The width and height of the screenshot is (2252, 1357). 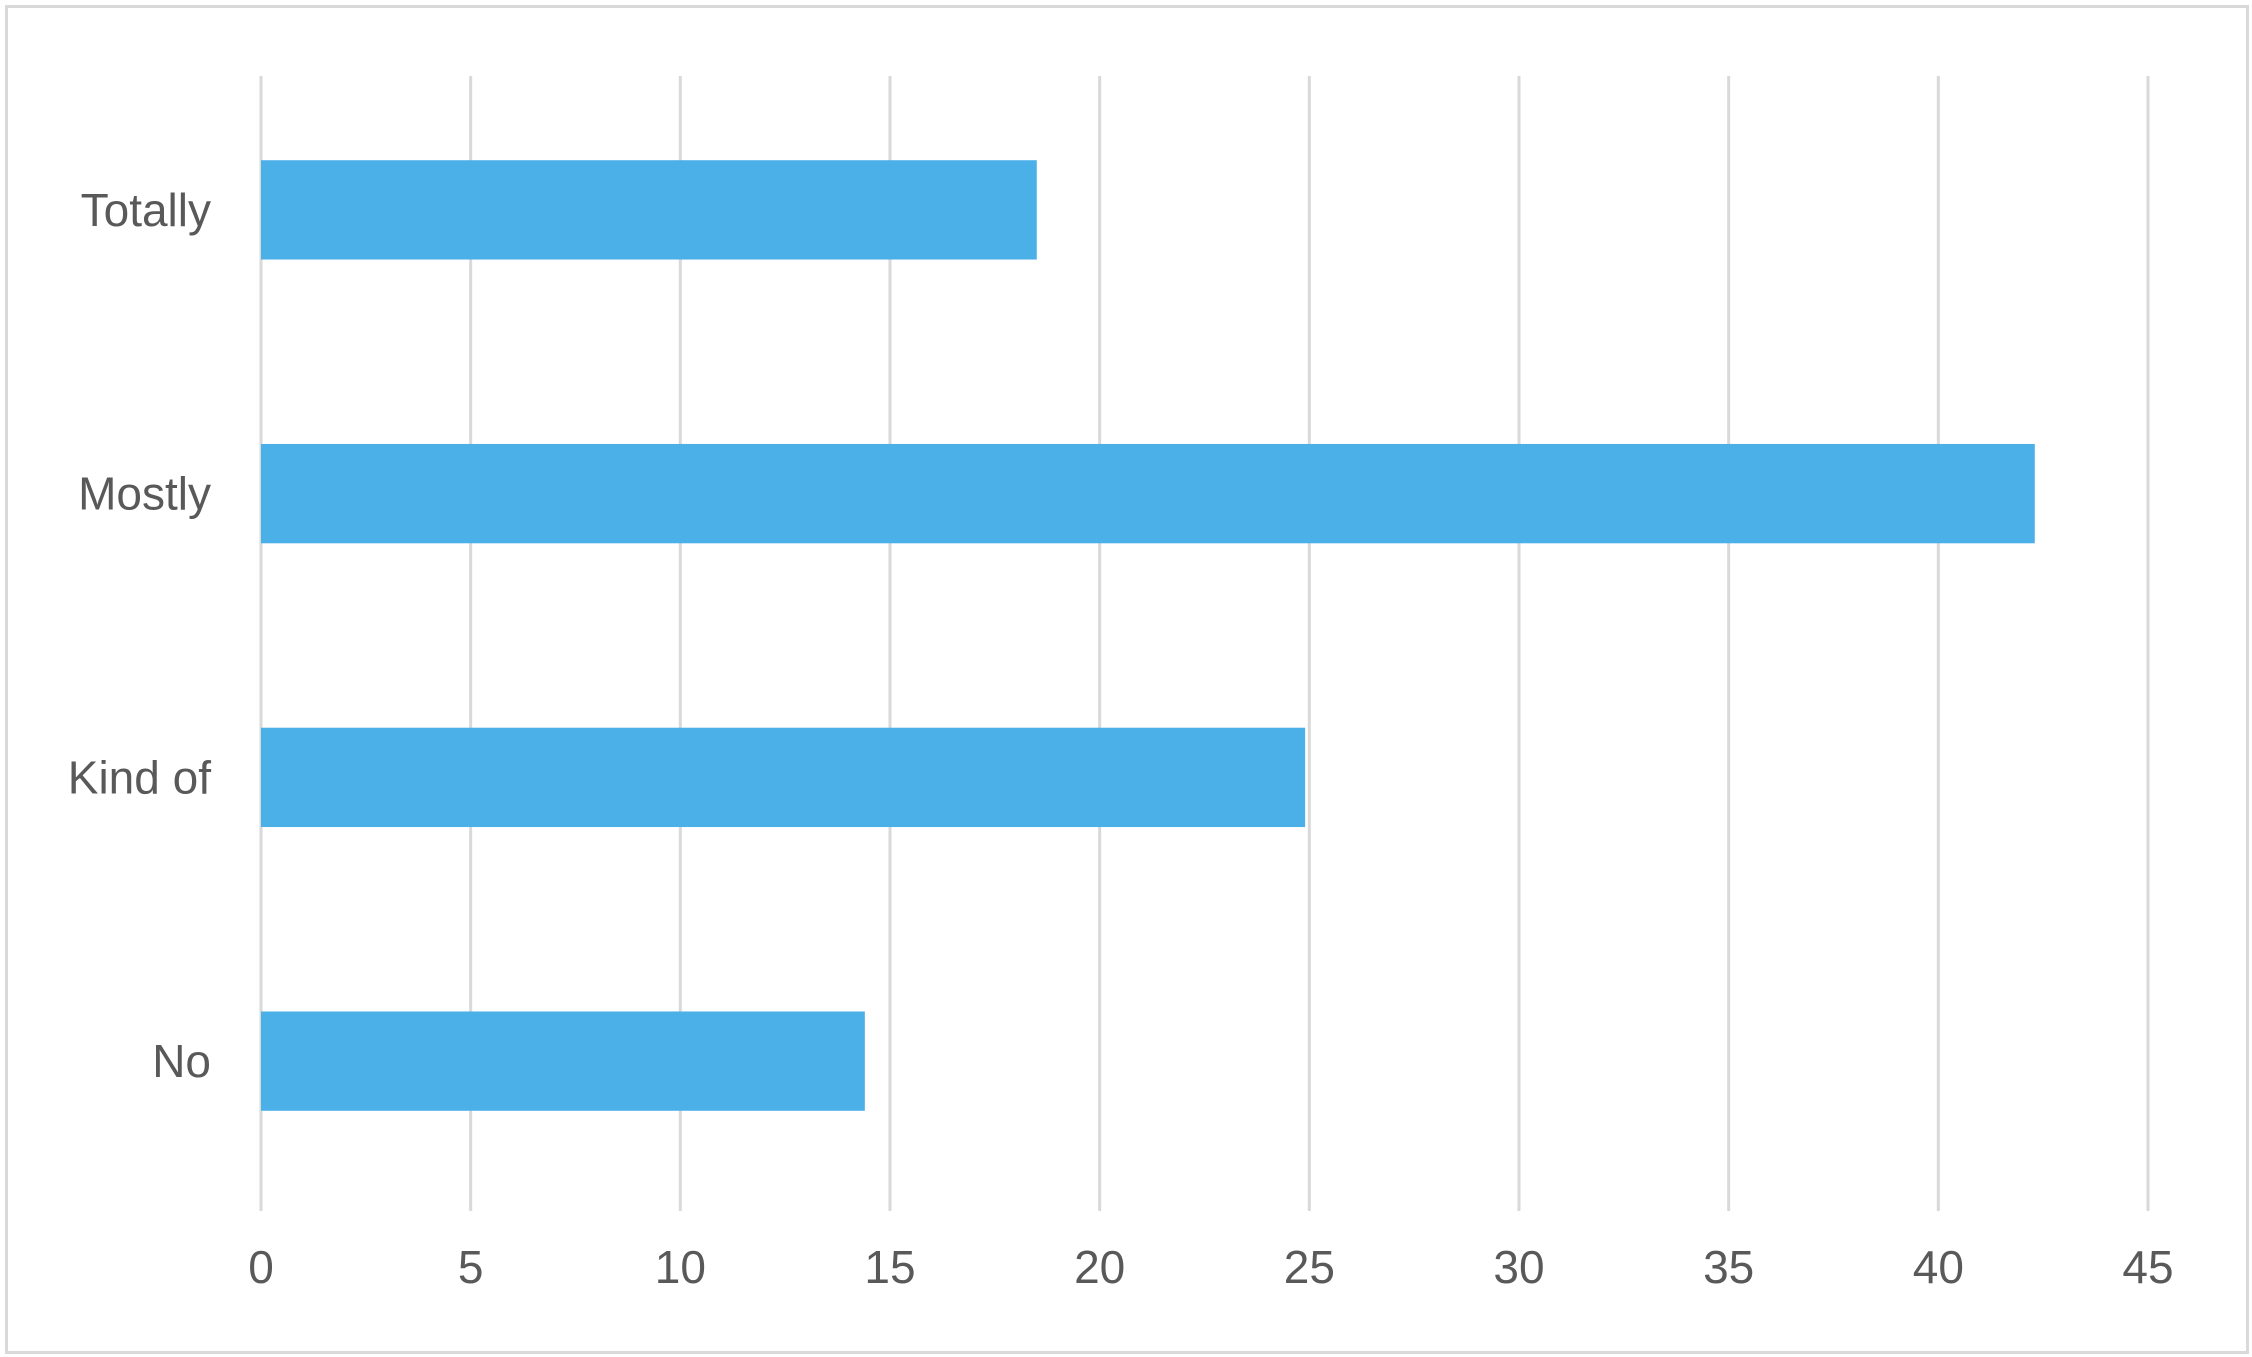 What do you see at coordinates (563, 1061) in the screenshot?
I see `bar-no` at bounding box center [563, 1061].